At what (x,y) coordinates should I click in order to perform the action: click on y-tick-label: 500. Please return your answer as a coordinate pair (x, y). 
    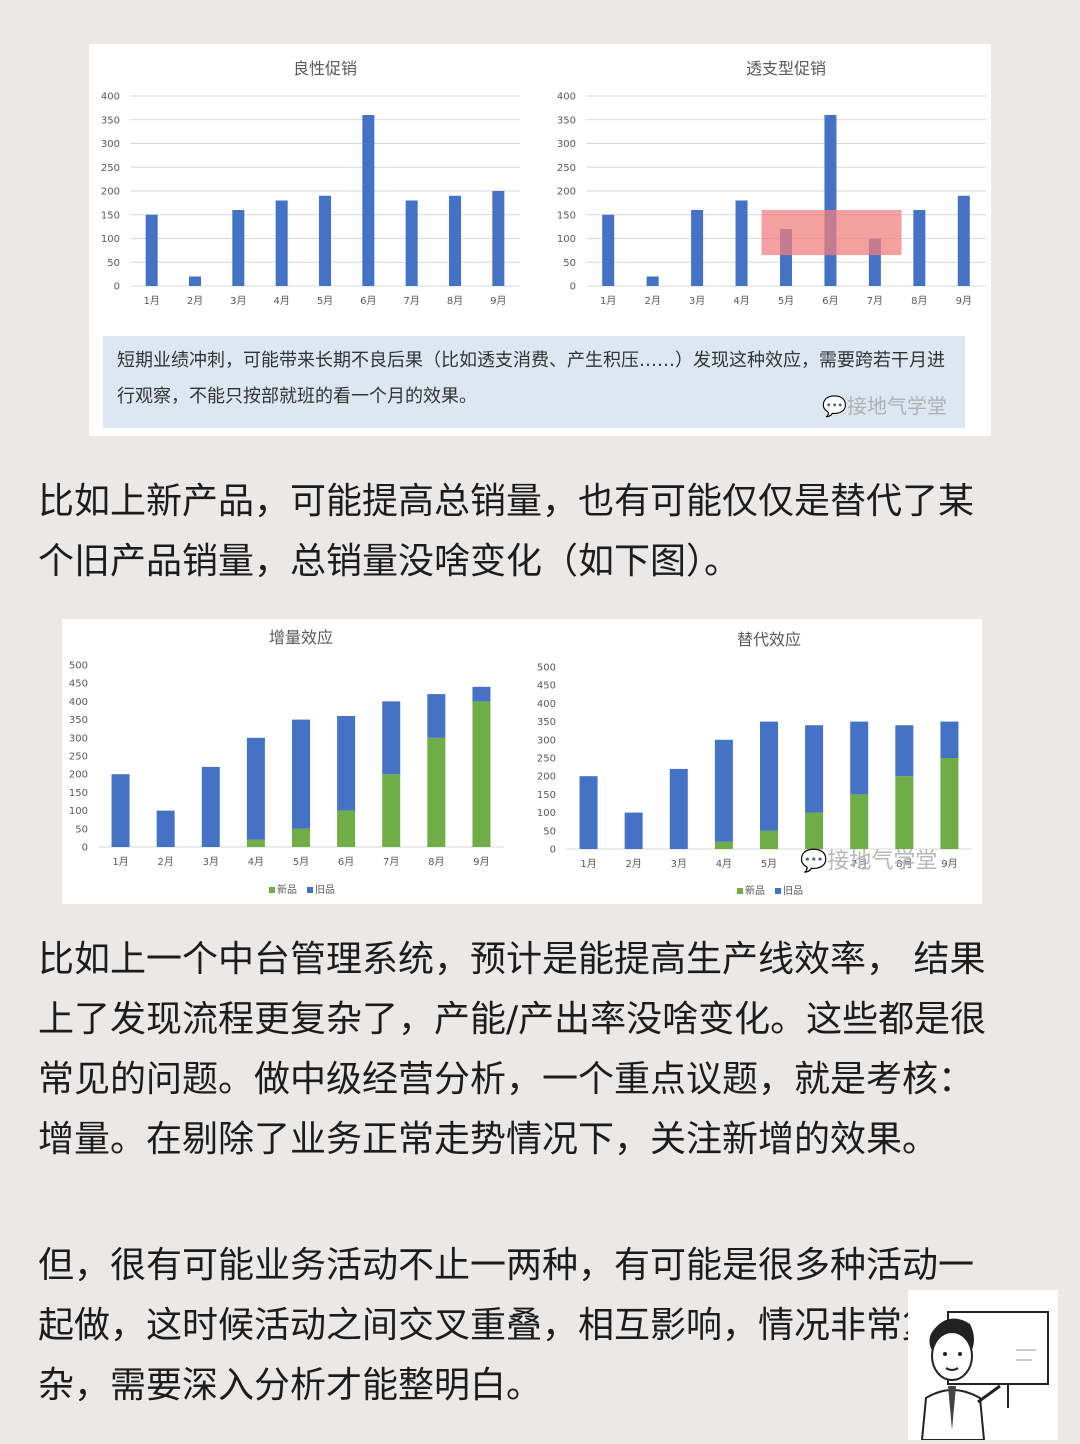
    Looking at the image, I should click on (546, 668).